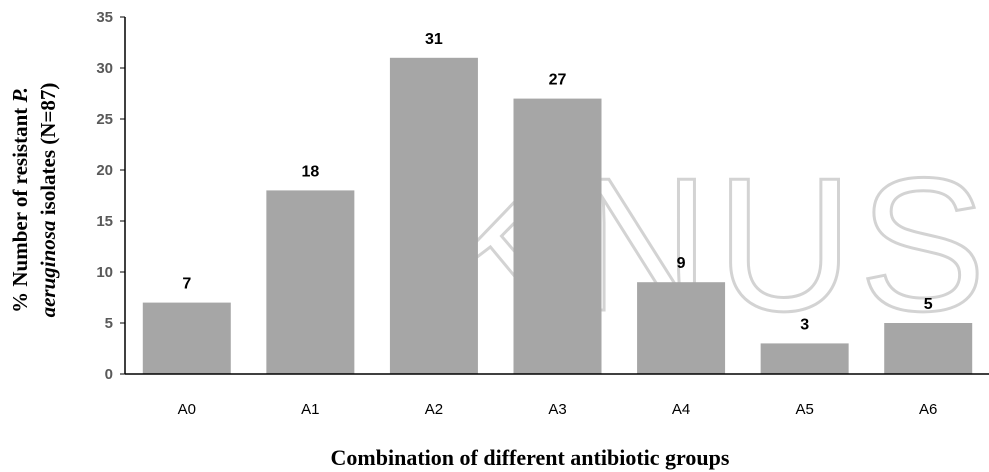  What do you see at coordinates (804, 324) in the screenshot?
I see `data-label: 3` at bounding box center [804, 324].